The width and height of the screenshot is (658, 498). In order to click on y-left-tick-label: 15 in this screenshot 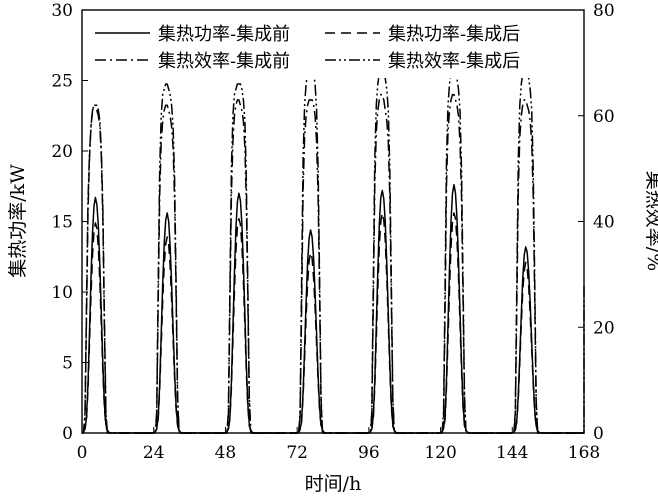, I will do `click(62, 223)`.